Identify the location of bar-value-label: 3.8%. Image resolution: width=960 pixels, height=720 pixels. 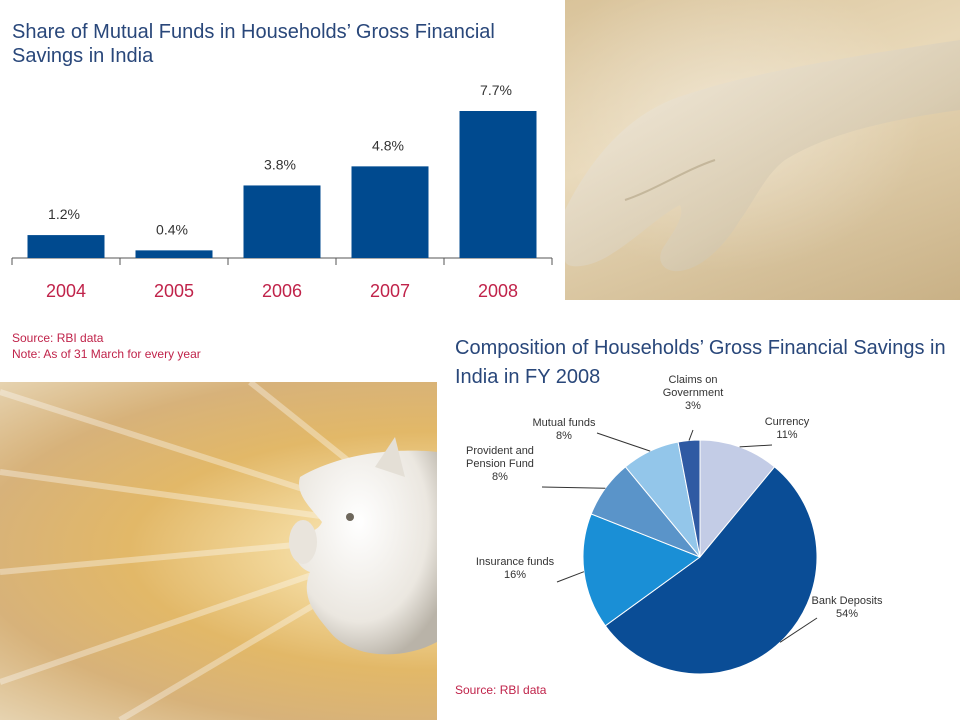
(280, 164).